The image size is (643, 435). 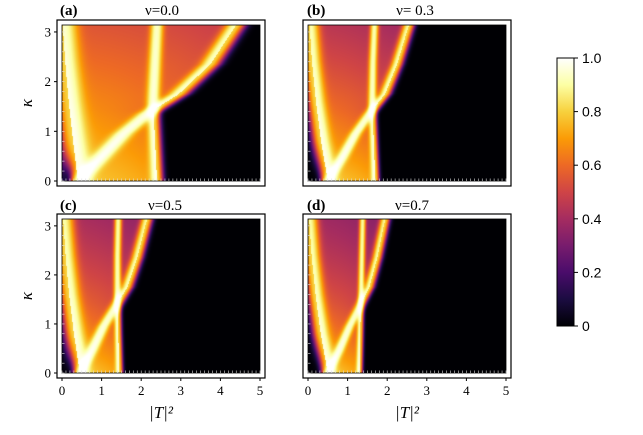 I want to click on panel-title: ν= 0.3, so click(x=415, y=11).